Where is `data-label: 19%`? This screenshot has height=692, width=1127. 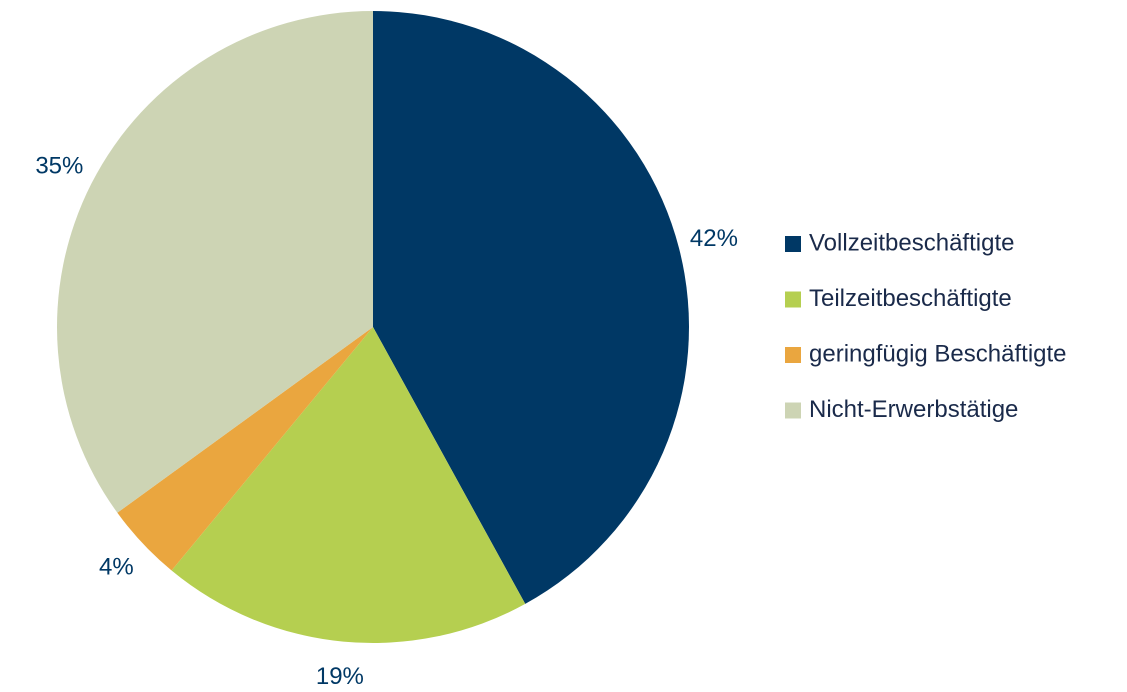 data-label: 19% is located at coordinates (340, 676).